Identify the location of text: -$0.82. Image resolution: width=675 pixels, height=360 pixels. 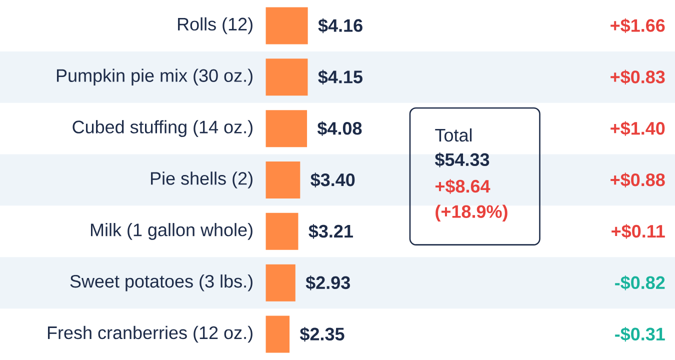
(640, 283).